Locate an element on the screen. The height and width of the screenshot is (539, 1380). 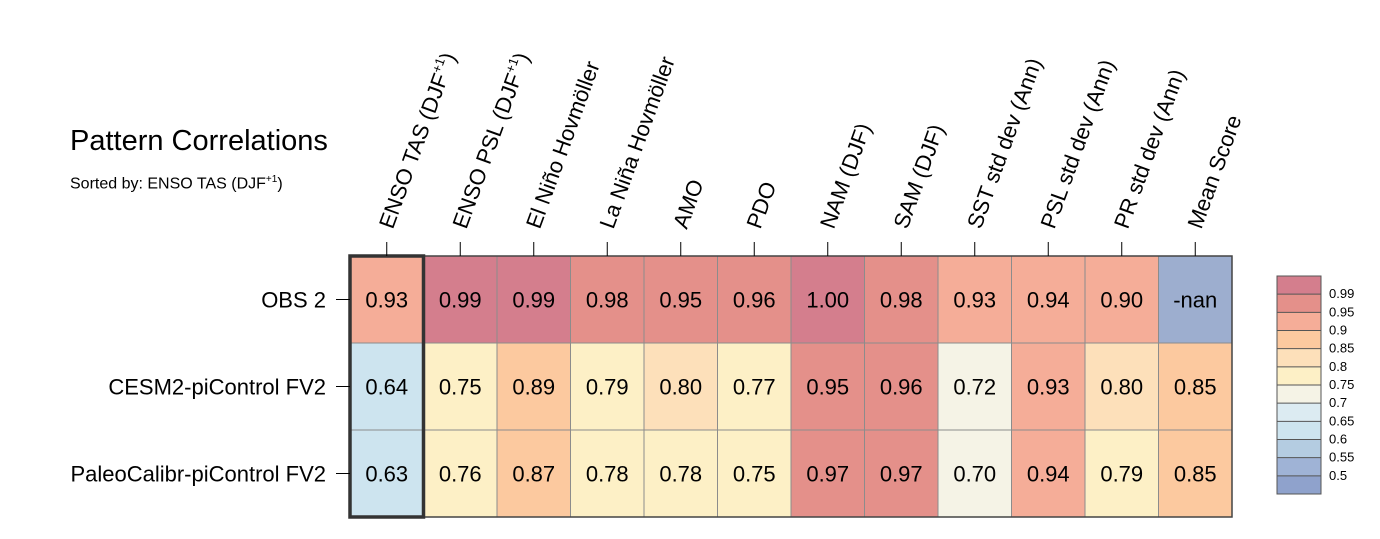
colorbar-tick-label: 0.85 is located at coordinates (1341, 348).